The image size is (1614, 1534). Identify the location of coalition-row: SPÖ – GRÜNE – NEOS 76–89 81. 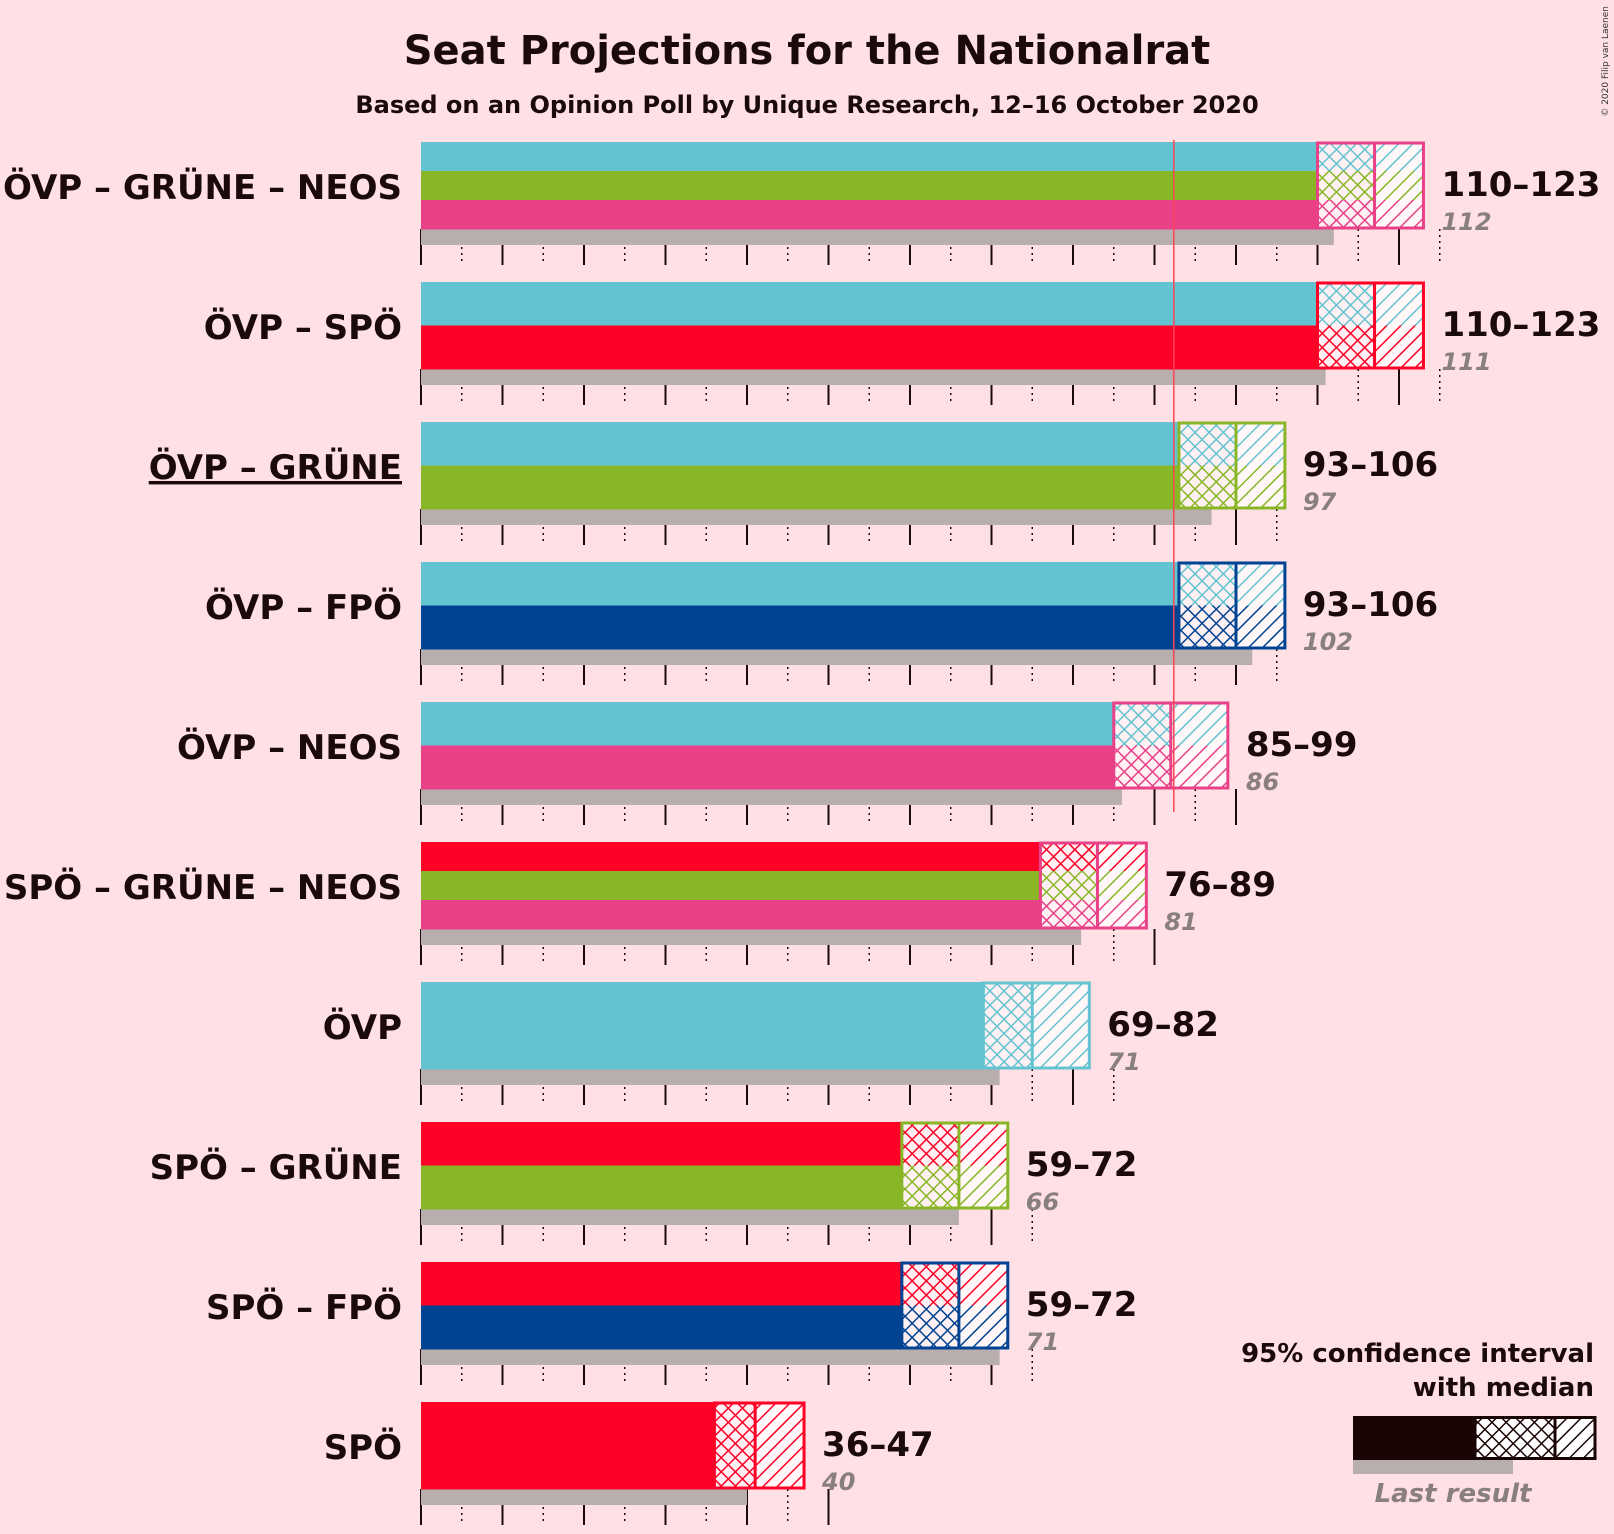
(640, 903).